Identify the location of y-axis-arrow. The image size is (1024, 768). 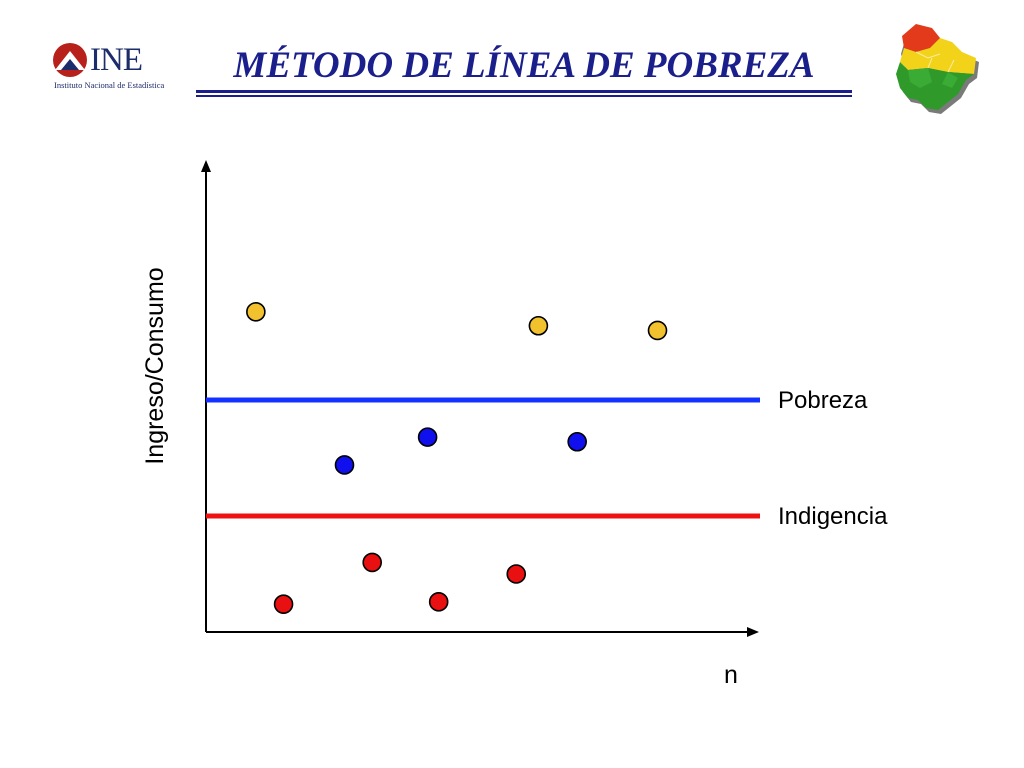
(206, 166).